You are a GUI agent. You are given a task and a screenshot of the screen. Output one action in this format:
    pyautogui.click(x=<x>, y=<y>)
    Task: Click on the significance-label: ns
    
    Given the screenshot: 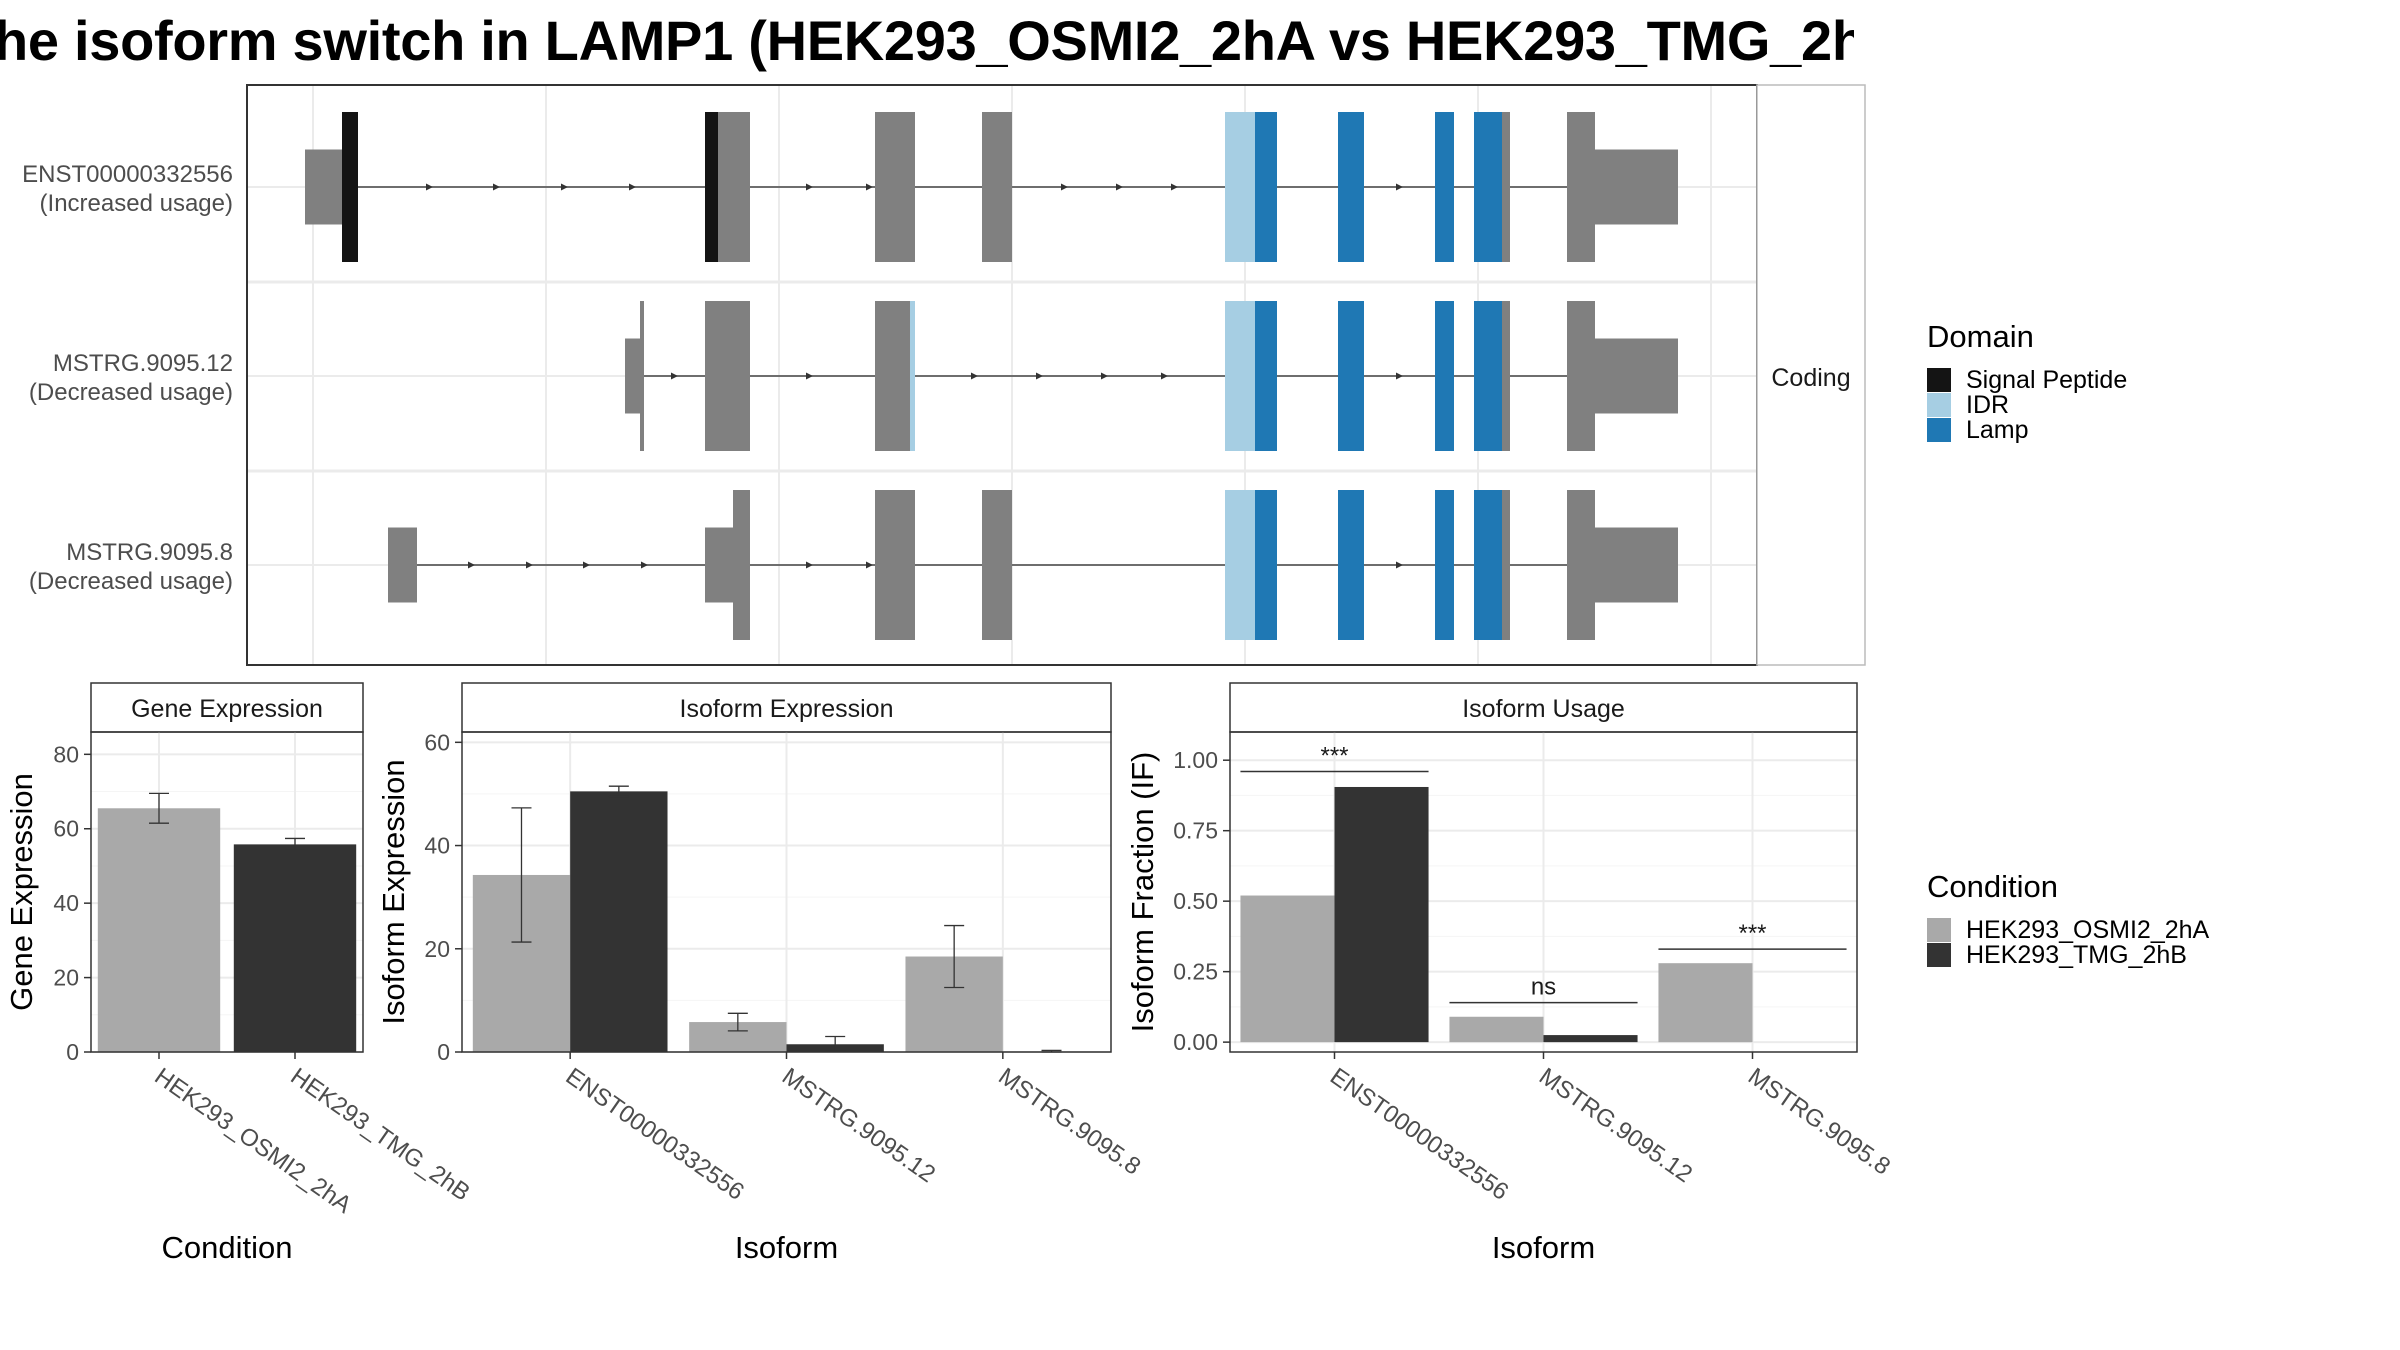 What is the action you would take?
    pyautogui.click(x=1543, y=987)
    